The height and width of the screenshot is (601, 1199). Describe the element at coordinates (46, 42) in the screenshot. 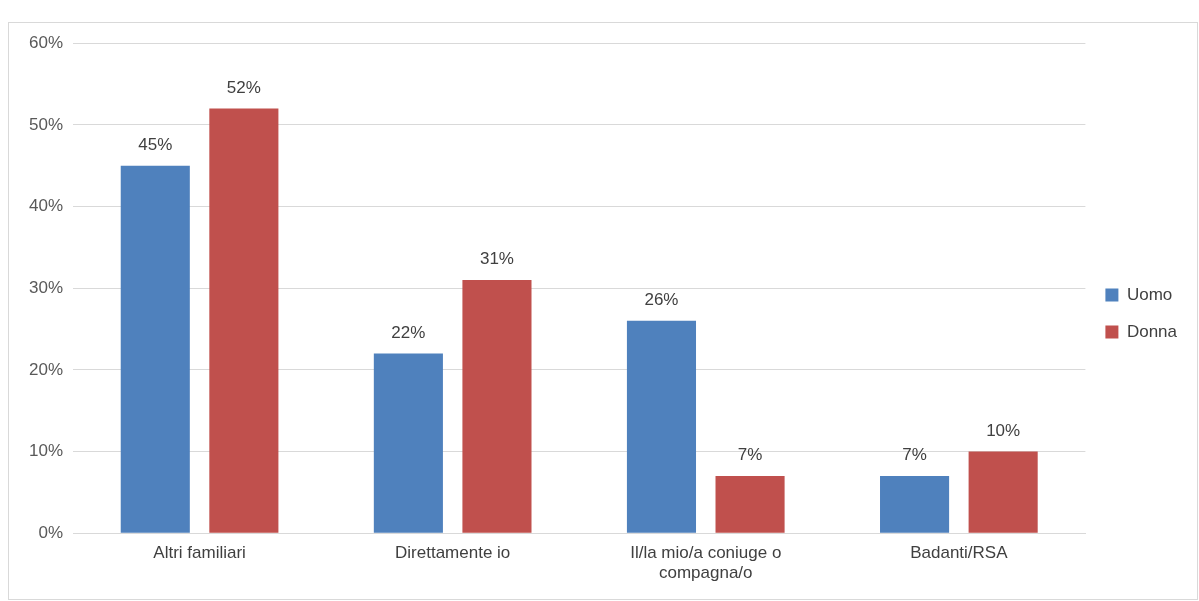

I see `y-tick-label: 60%` at that location.